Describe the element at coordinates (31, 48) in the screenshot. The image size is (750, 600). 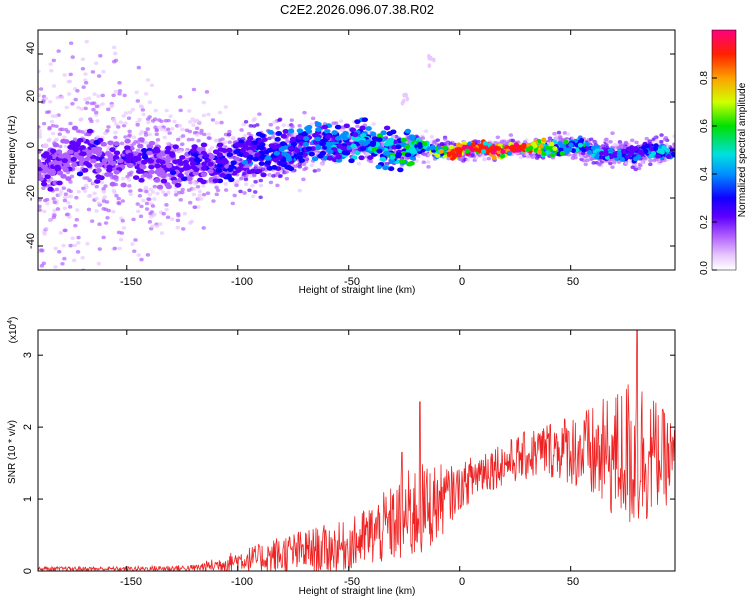
I see `spectrogram-y-tick-label: 40` at that location.